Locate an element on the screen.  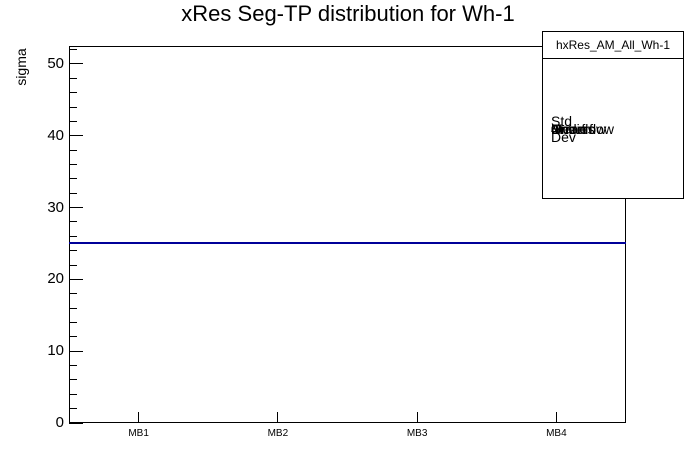
x-axis-category-label: MB2 is located at coordinates (278, 433).